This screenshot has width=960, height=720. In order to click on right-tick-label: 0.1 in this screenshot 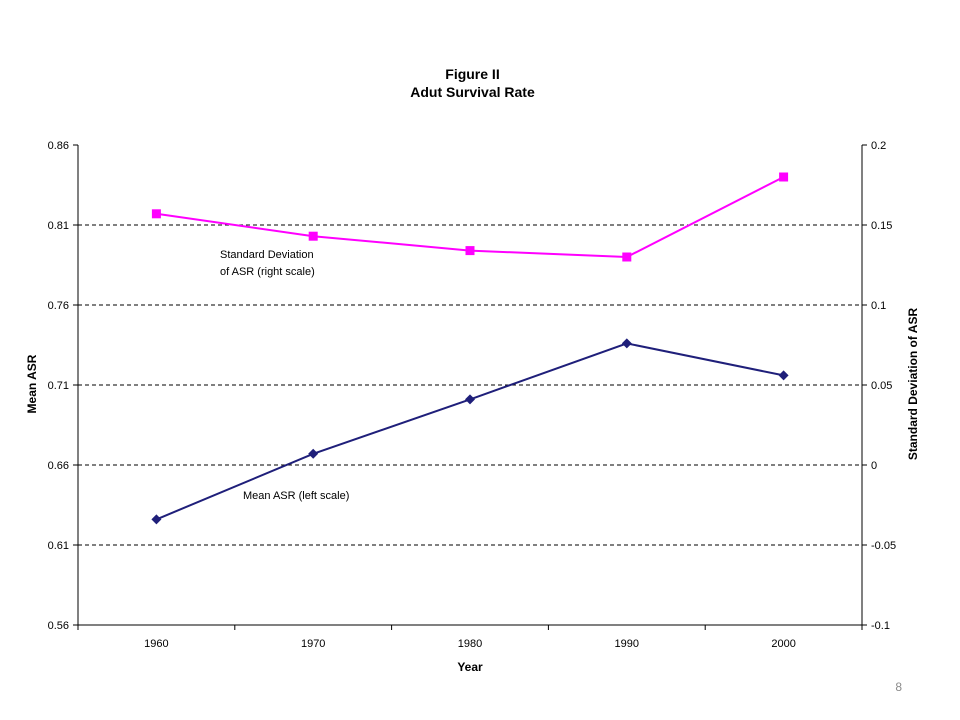, I will do `click(878, 306)`.